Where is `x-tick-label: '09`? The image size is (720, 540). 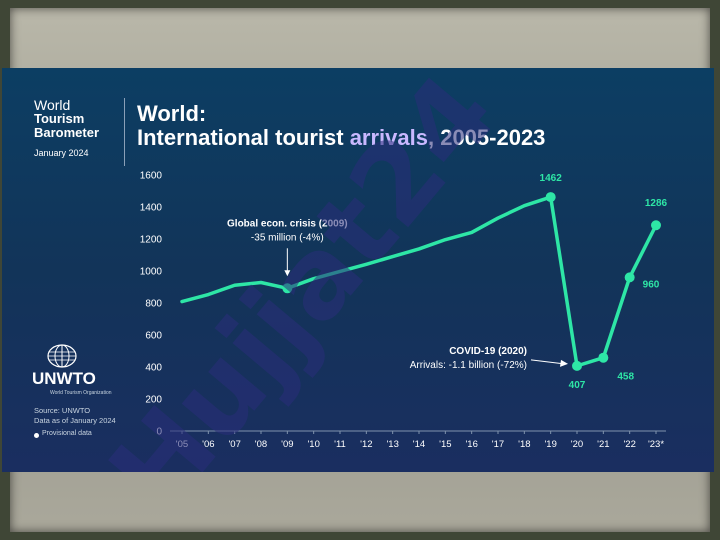 x-tick-label: '09 is located at coordinates (287, 444).